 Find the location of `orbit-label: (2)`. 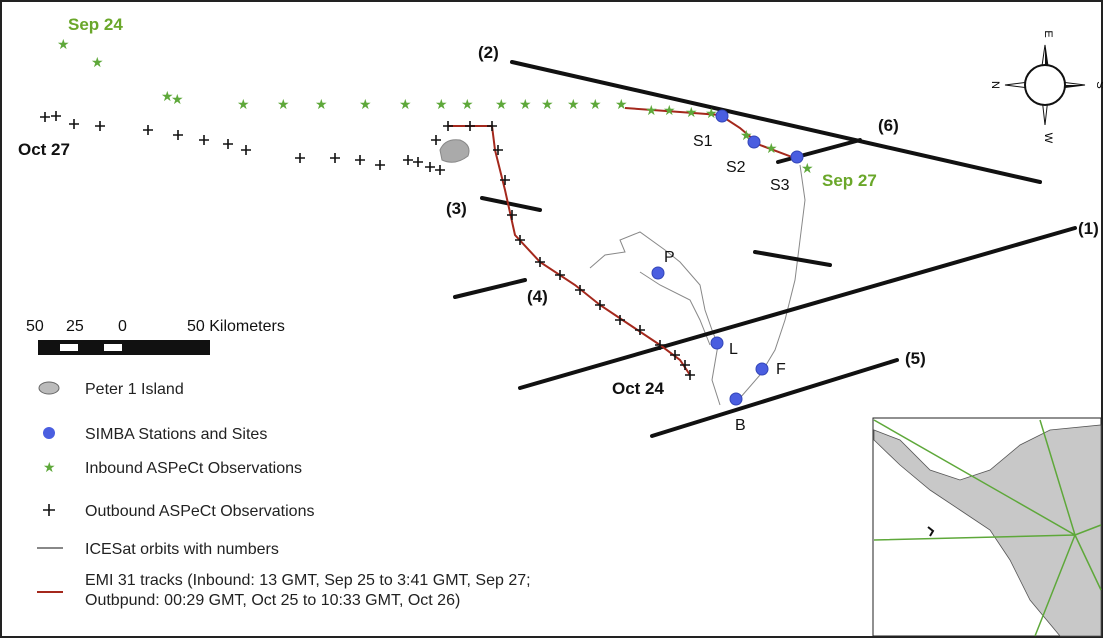

orbit-label: (2) is located at coordinates (488, 52).